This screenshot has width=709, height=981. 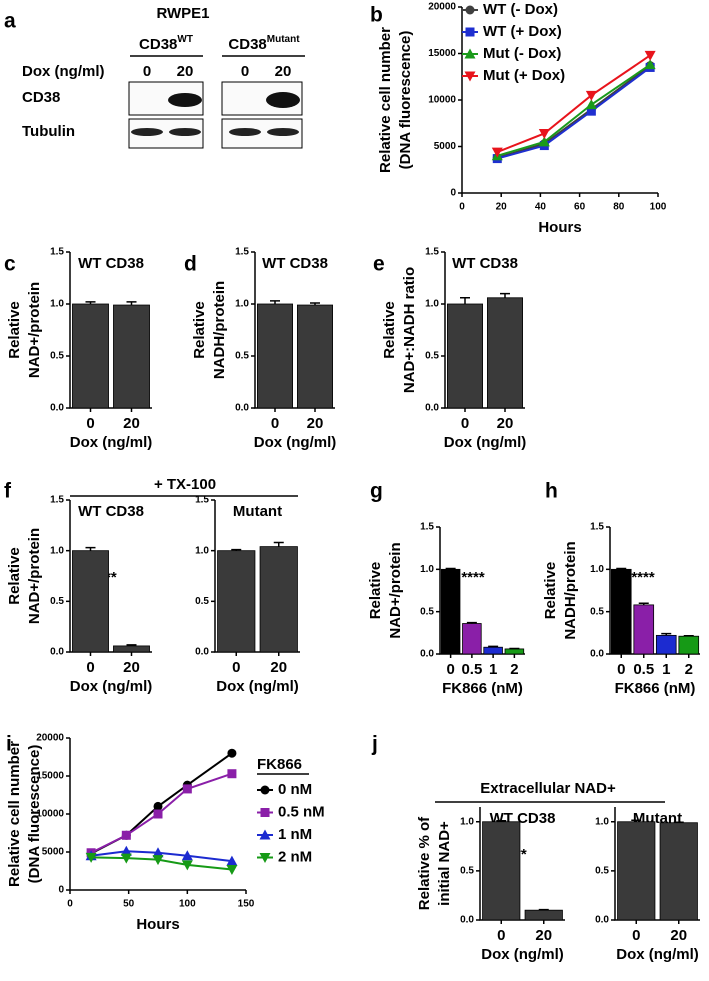 What do you see at coordinates (187, 904) in the screenshot?
I see `x-tick-label: 100` at bounding box center [187, 904].